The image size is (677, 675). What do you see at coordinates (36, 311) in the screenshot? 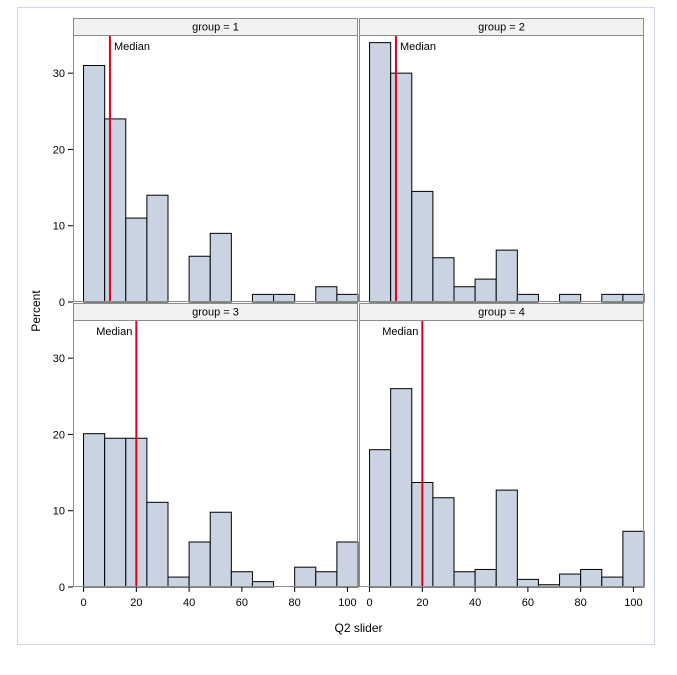
I see `y-axis-label: Percent` at bounding box center [36, 311].